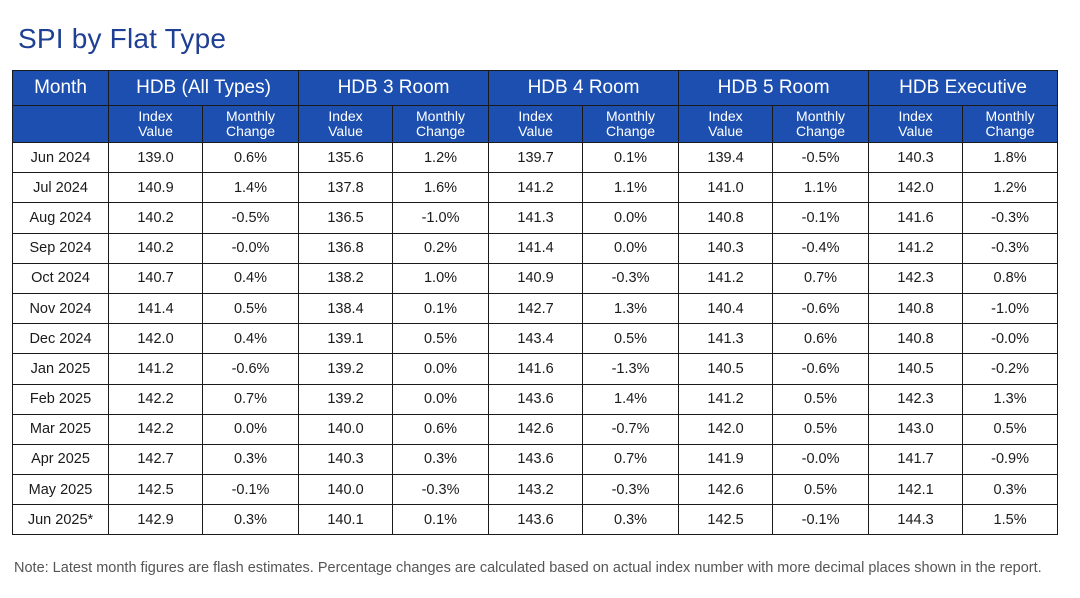 The width and height of the screenshot is (1080, 598). Describe the element at coordinates (726, 188) in the screenshot. I see `index-value-cell: 141.0` at that location.